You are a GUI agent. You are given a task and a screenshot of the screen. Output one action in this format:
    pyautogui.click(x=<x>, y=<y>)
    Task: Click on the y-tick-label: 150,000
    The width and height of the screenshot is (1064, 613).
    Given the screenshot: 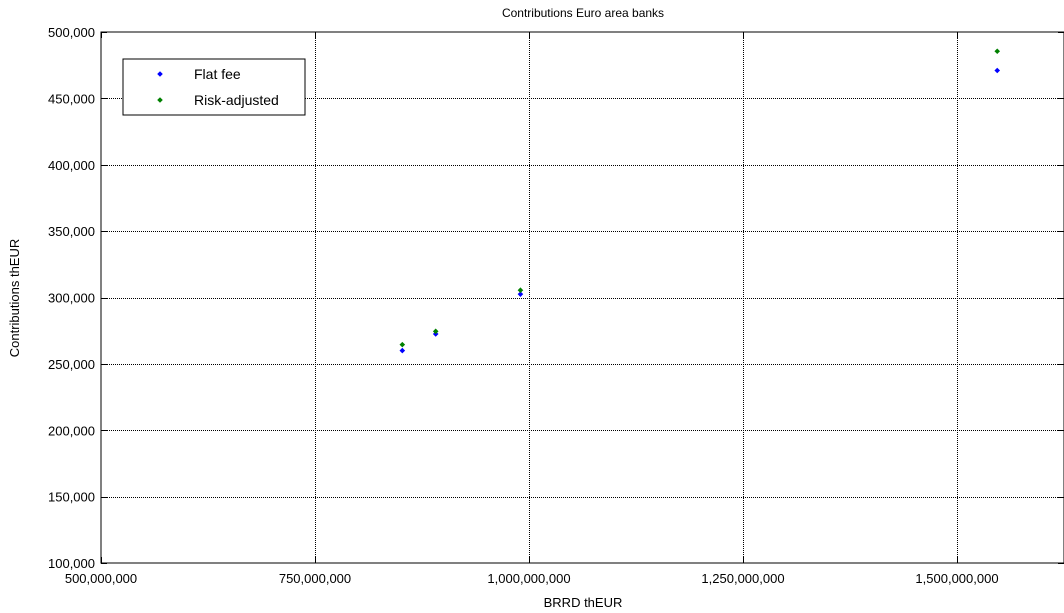 What is the action you would take?
    pyautogui.click(x=71, y=497)
    